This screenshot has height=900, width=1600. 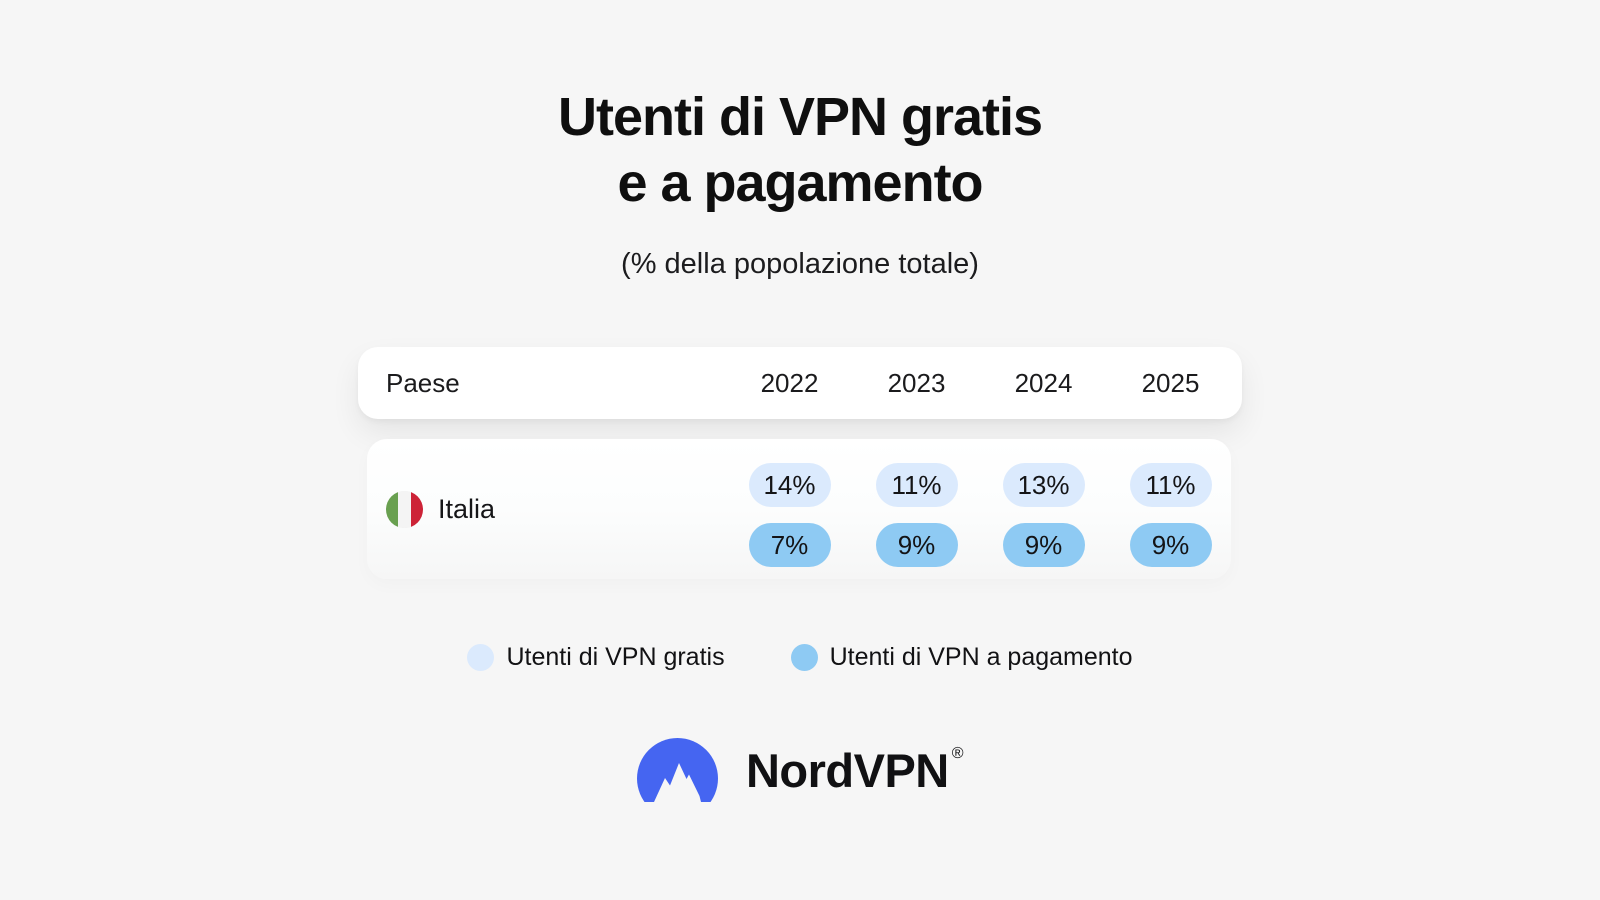 I want to click on nordvpn-logo: NordVPN ®, so click(x=800, y=770).